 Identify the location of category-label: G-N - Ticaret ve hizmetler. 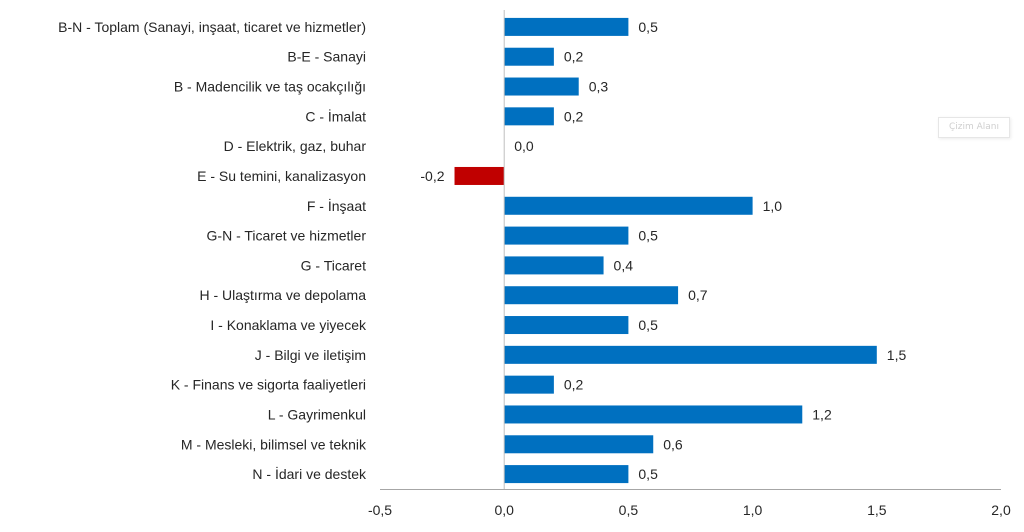
(287, 236).